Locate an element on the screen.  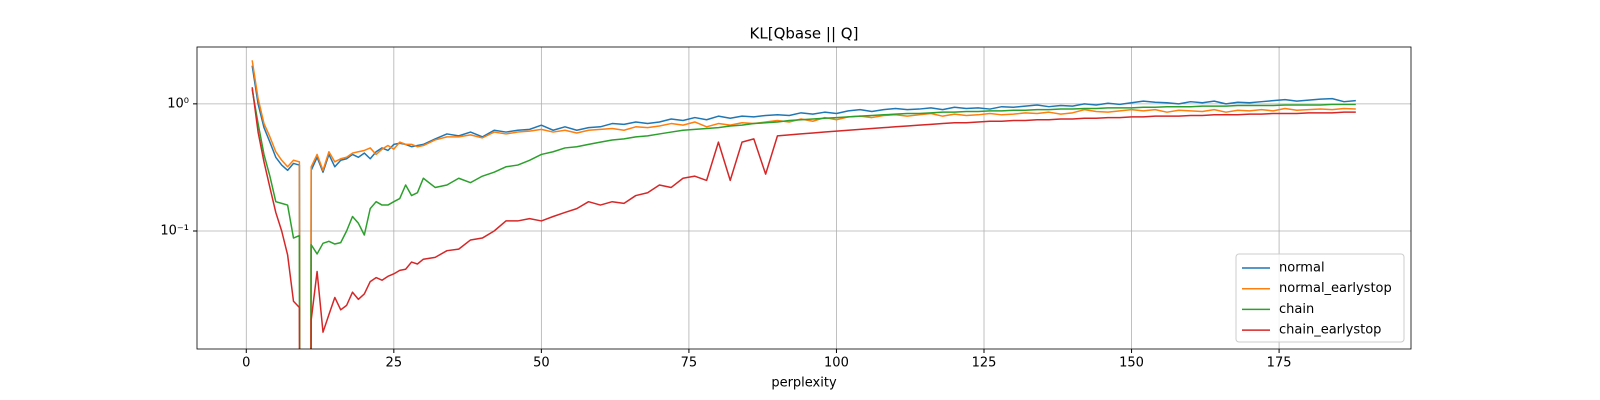
legend-box is located at coordinates (1320, 298).